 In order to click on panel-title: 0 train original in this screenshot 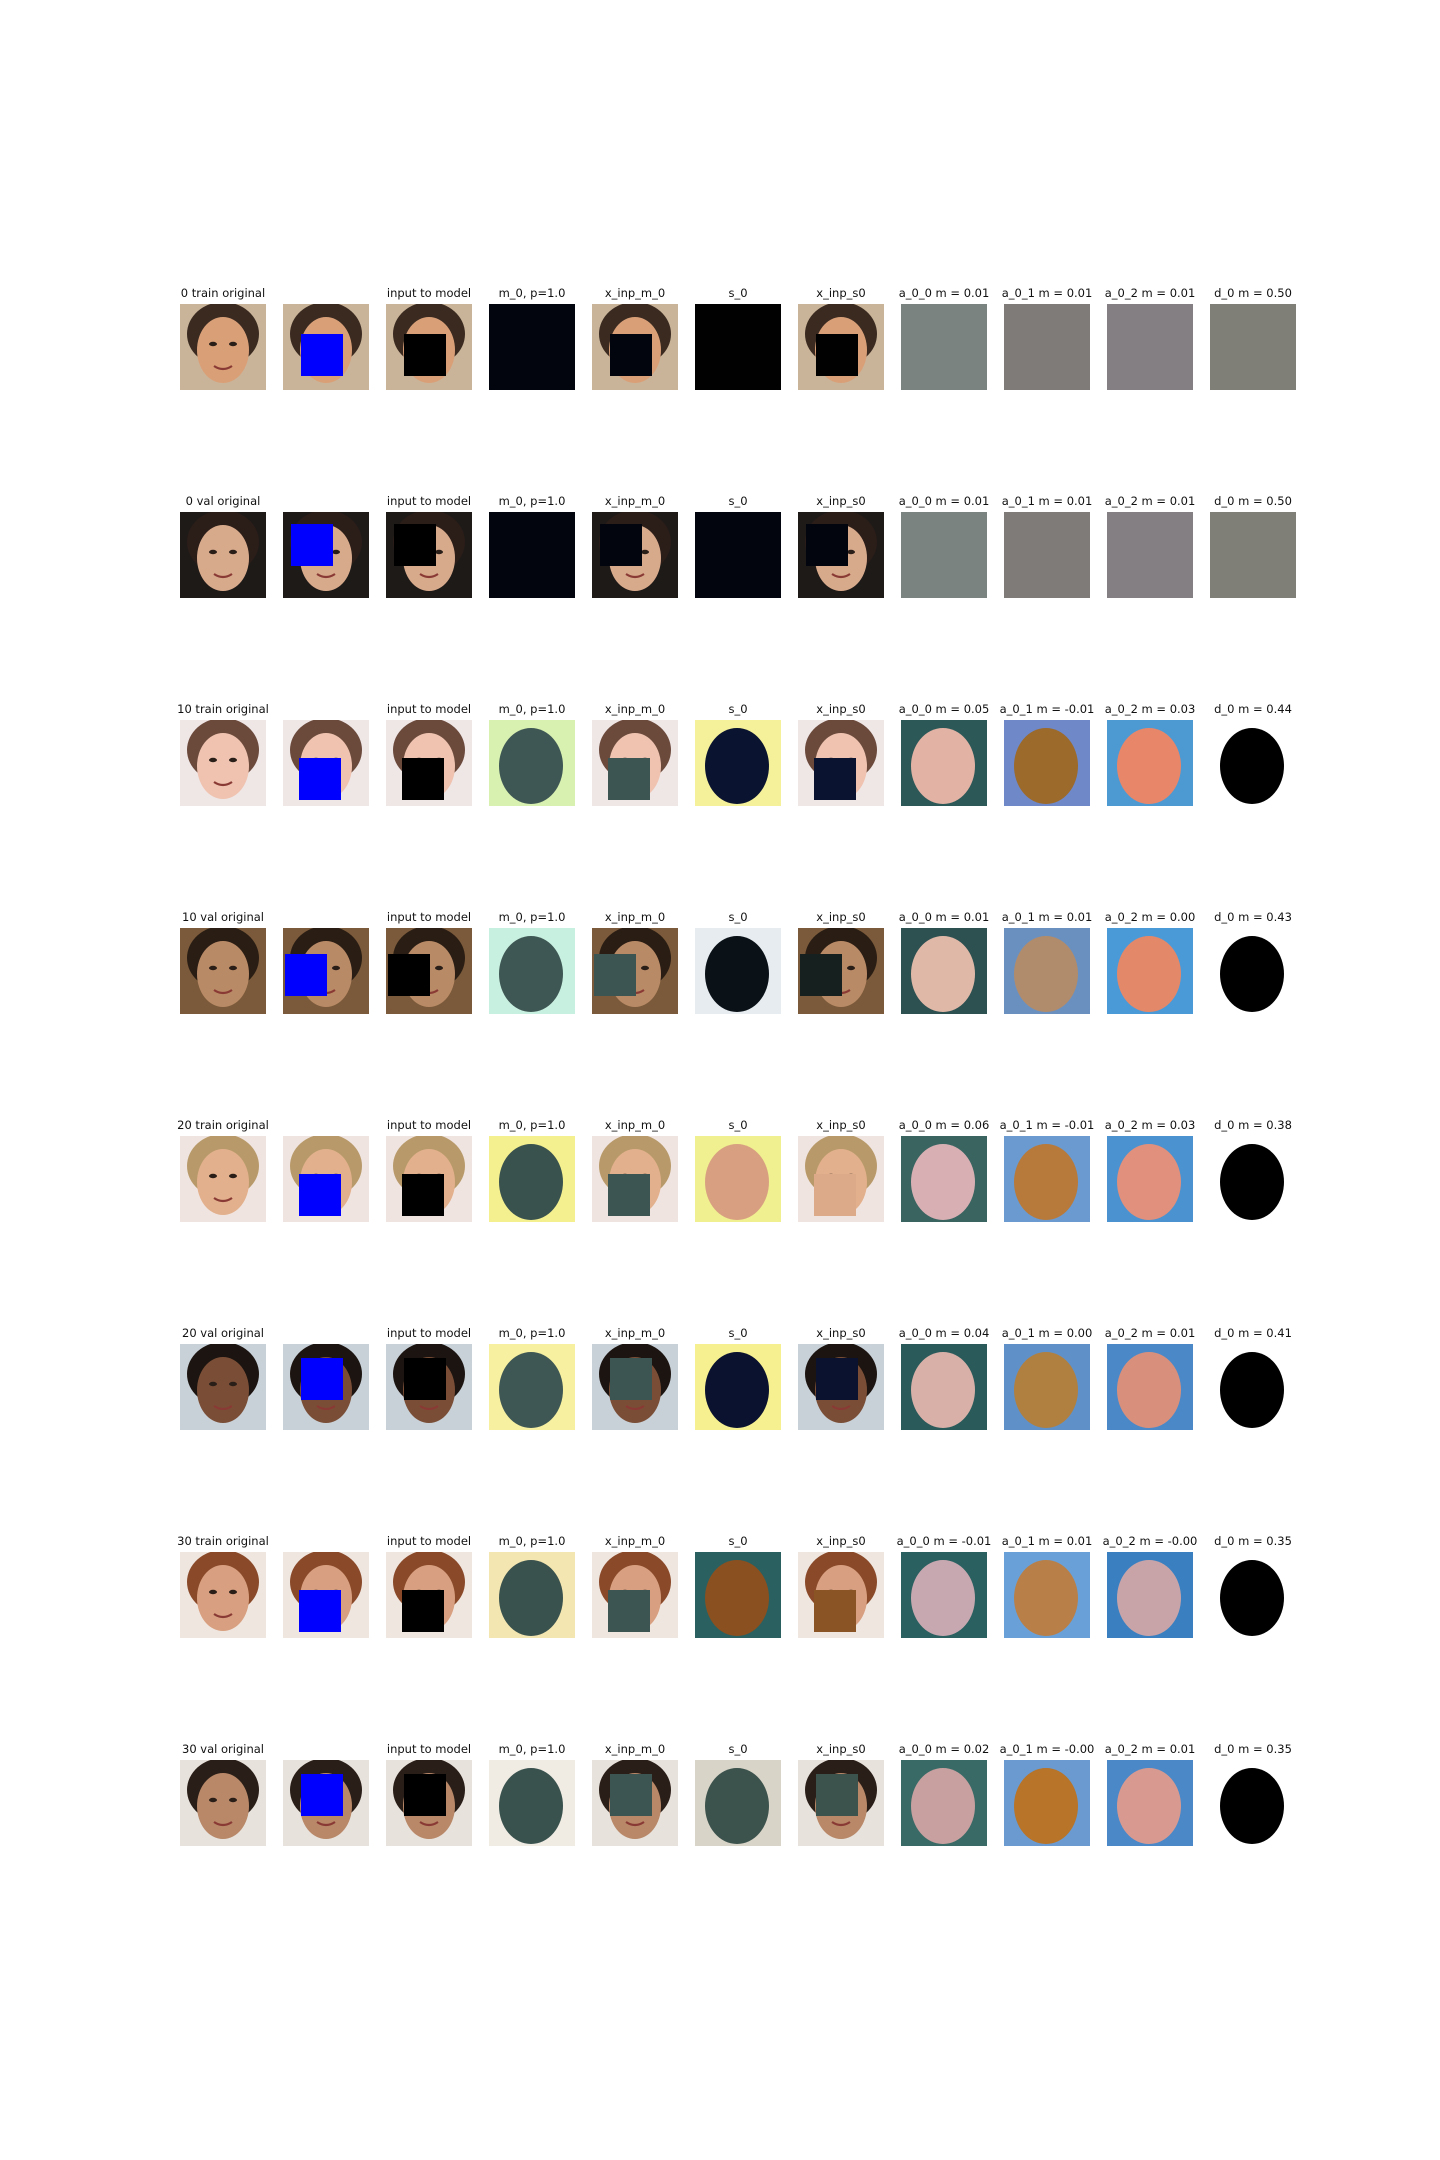, I will do `click(223, 293)`.